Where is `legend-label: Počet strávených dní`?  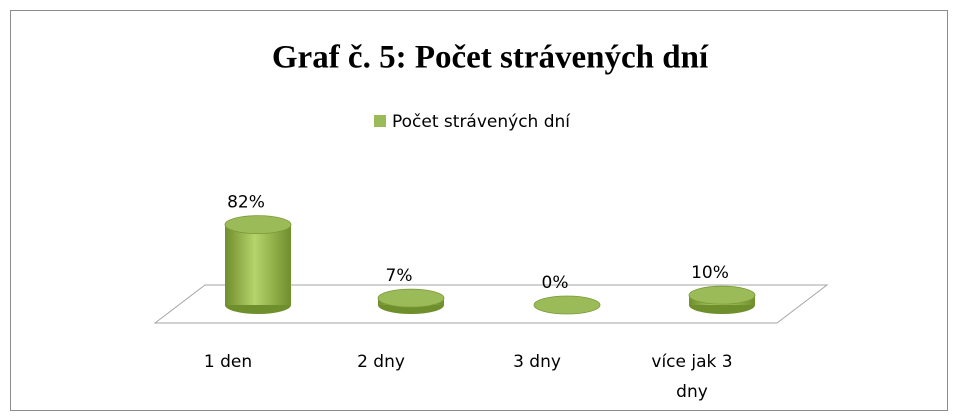 legend-label: Počet strávených dní is located at coordinates (481, 122).